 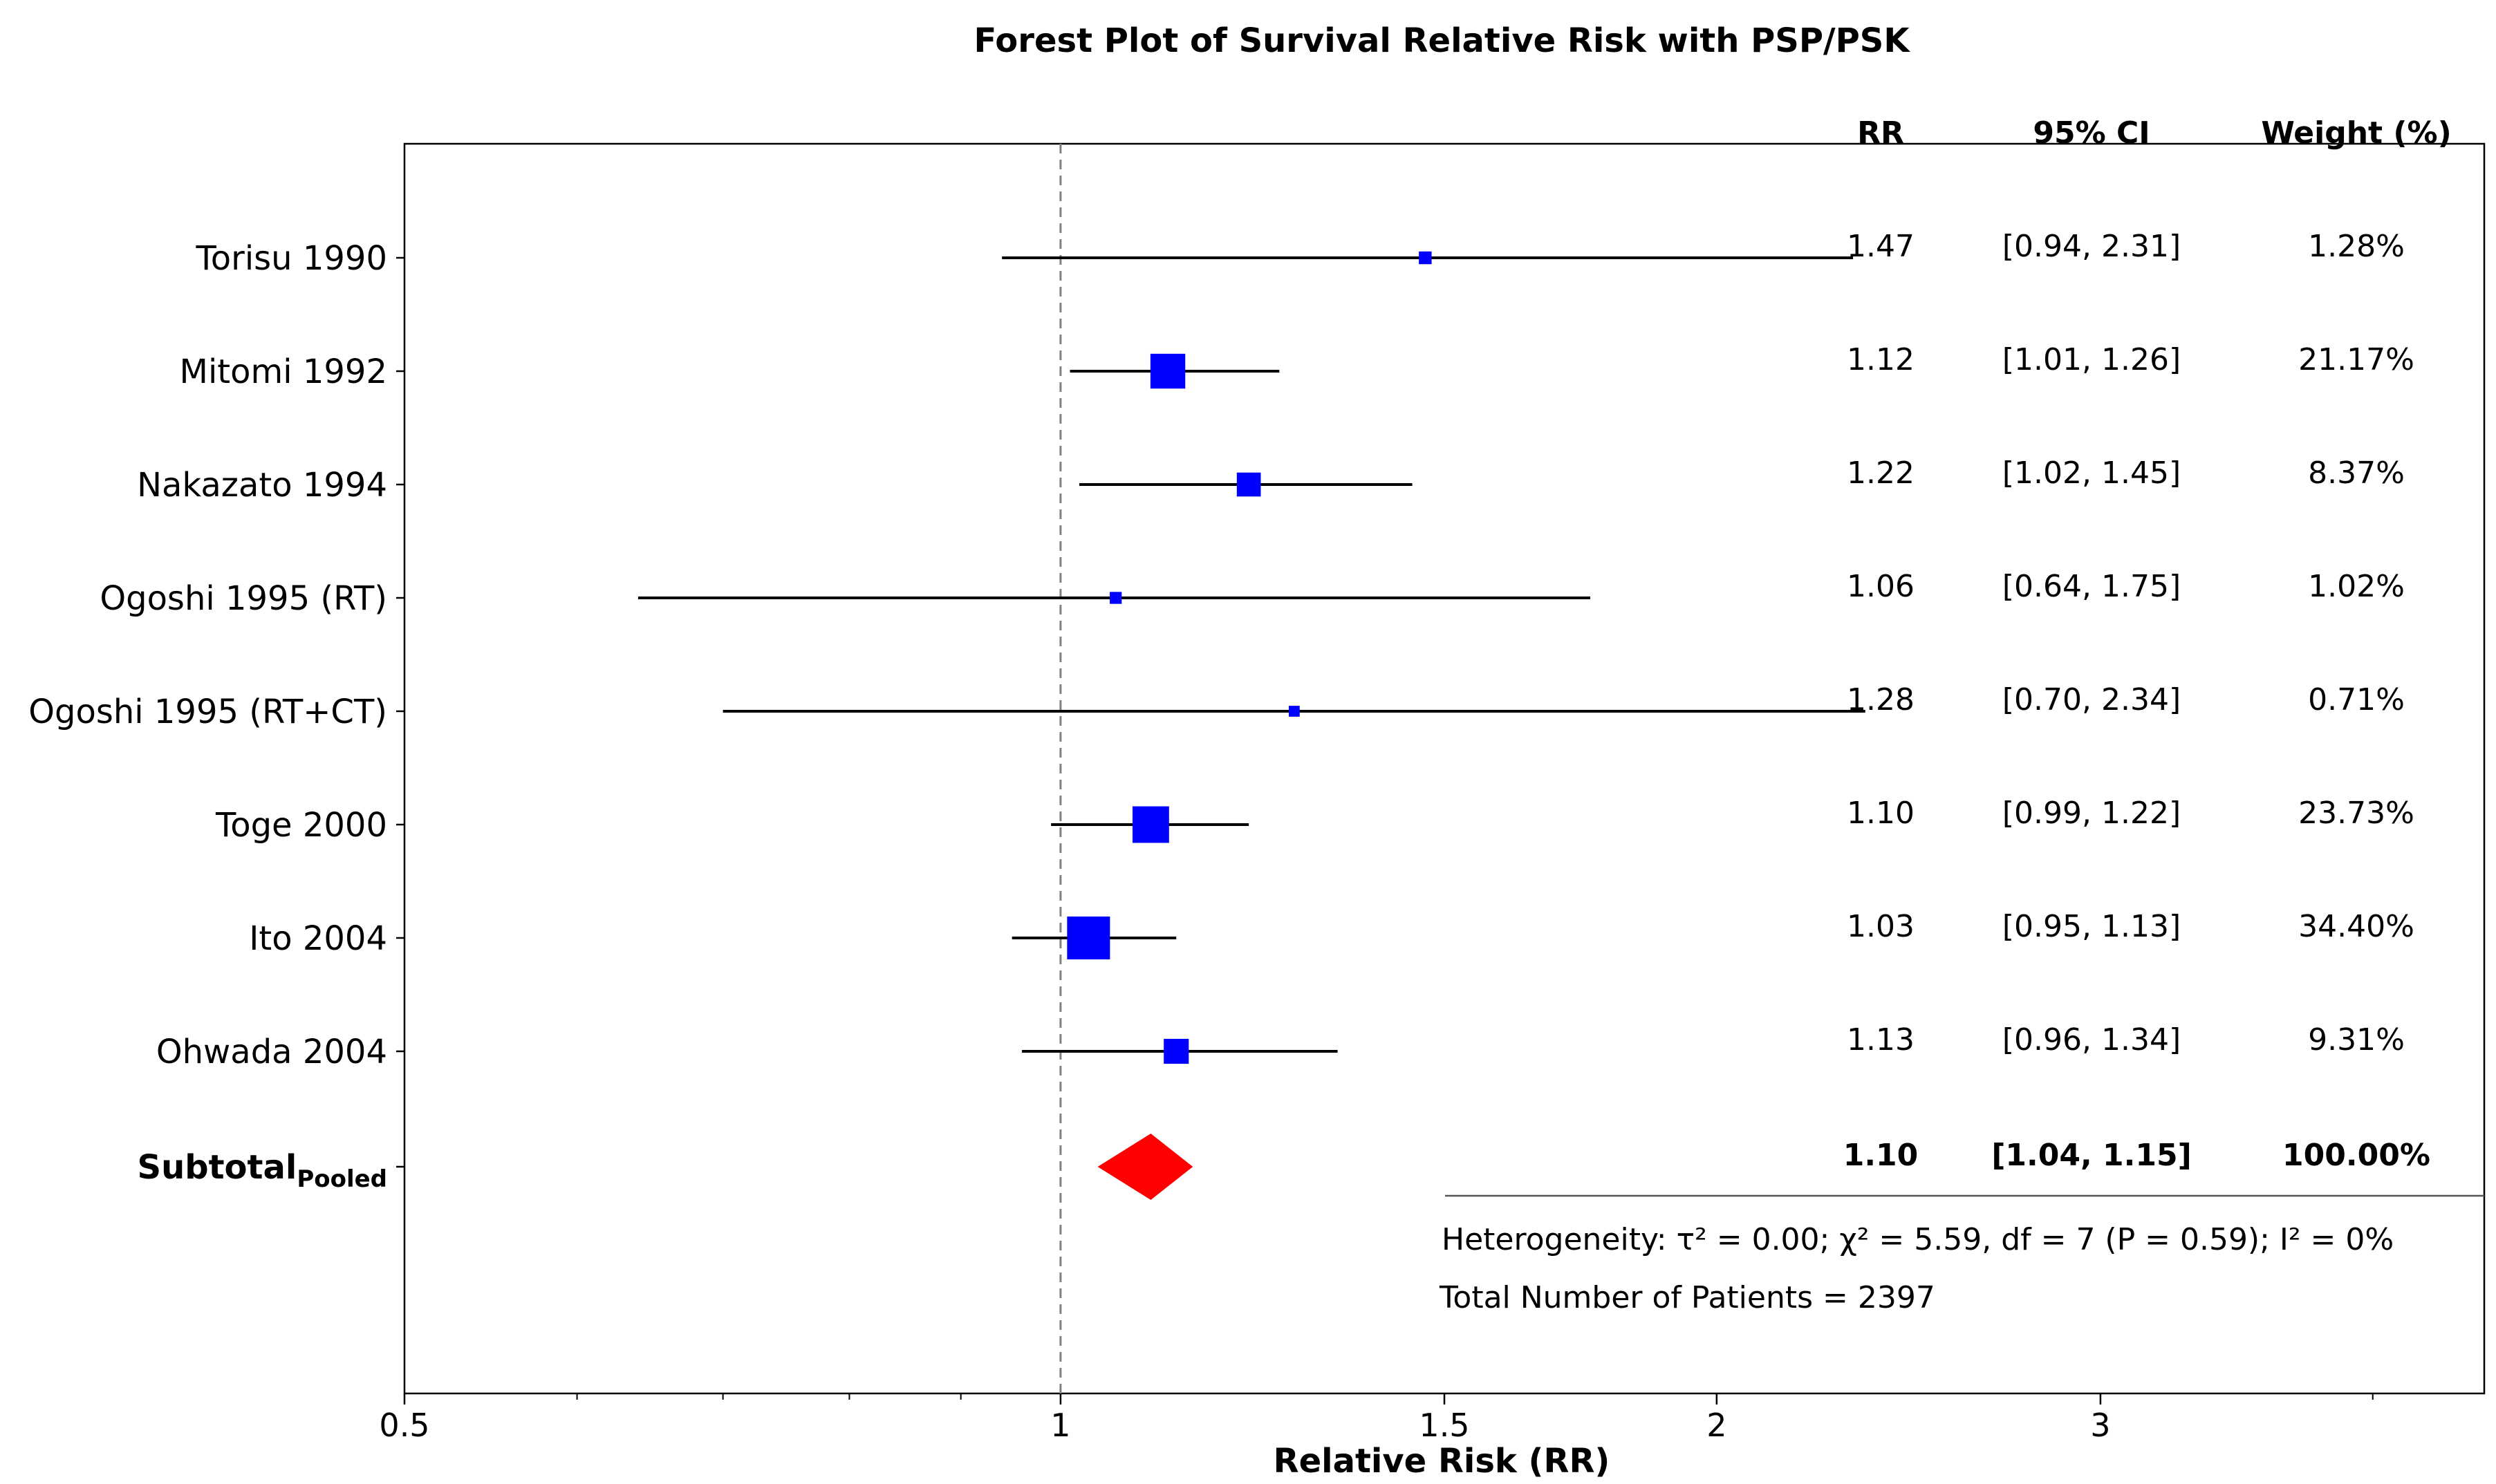 I want to click on pooled-diamond, so click(x=1145, y=1167).